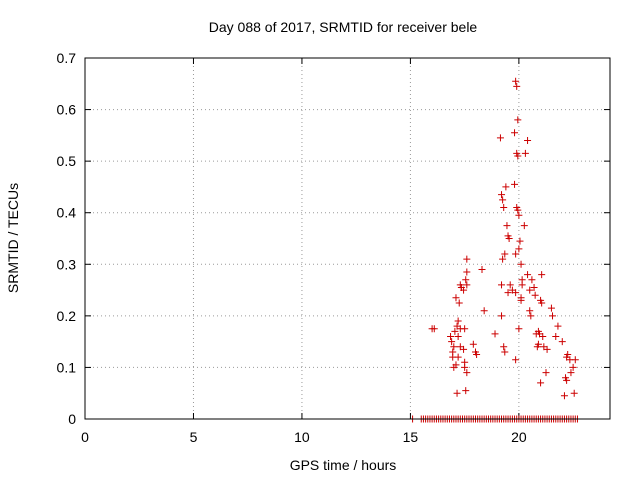 This screenshot has width=640, height=480. Describe the element at coordinates (194, 437) in the screenshot. I see `x-tick-label: 5` at that location.